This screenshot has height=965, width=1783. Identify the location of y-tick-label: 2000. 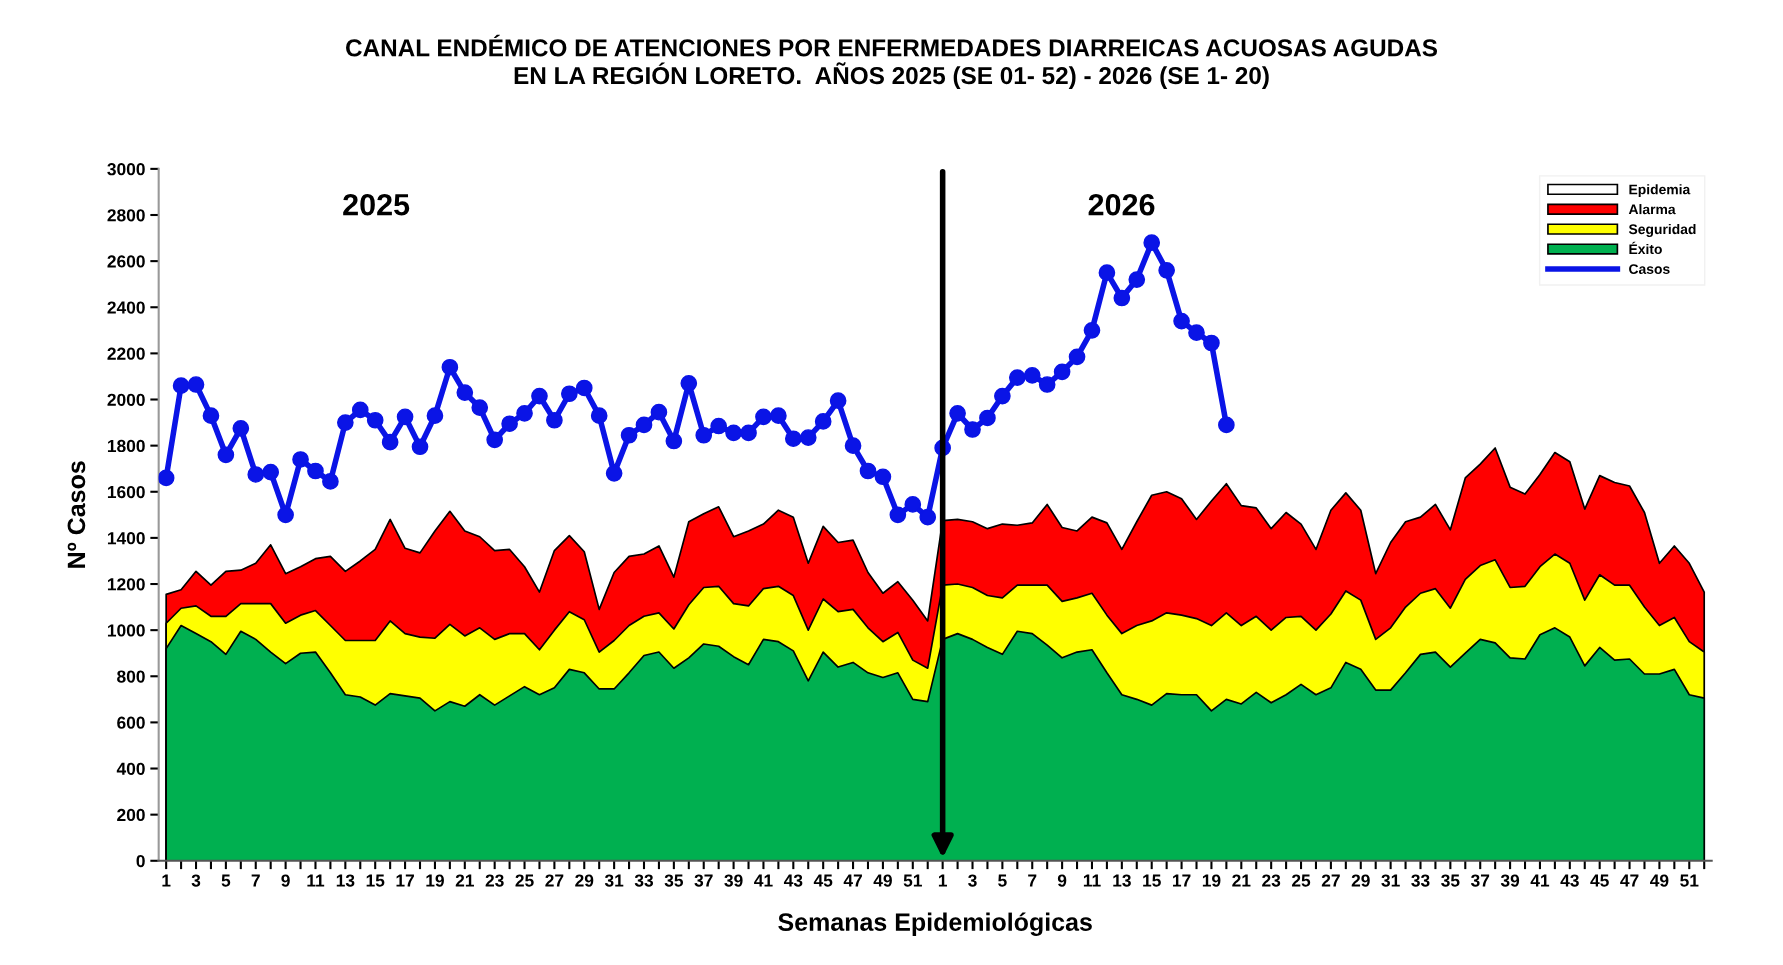
(126, 399).